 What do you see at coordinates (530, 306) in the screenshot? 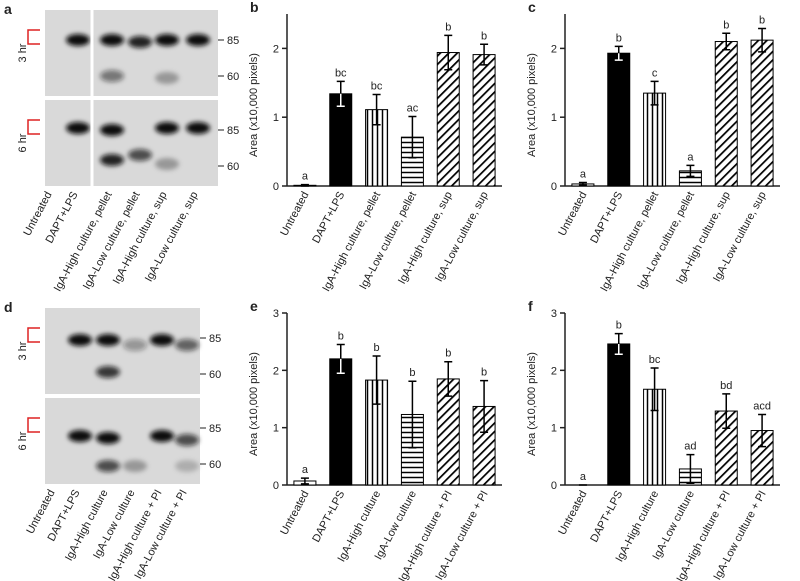
I see `panel-label: f` at bounding box center [530, 306].